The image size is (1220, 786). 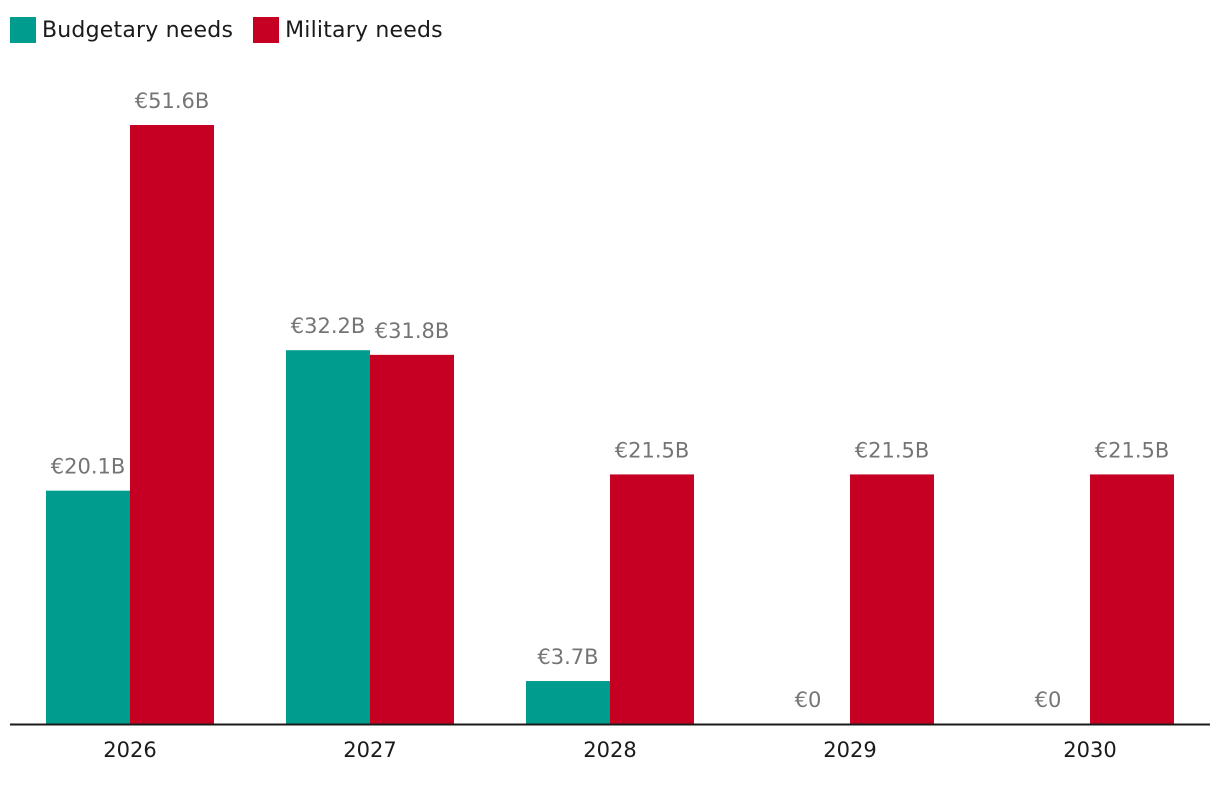 What do you see at coordinates (652, 599) in the screenshot?
I see `bar-military-2028` at bounding box center [652, 599].